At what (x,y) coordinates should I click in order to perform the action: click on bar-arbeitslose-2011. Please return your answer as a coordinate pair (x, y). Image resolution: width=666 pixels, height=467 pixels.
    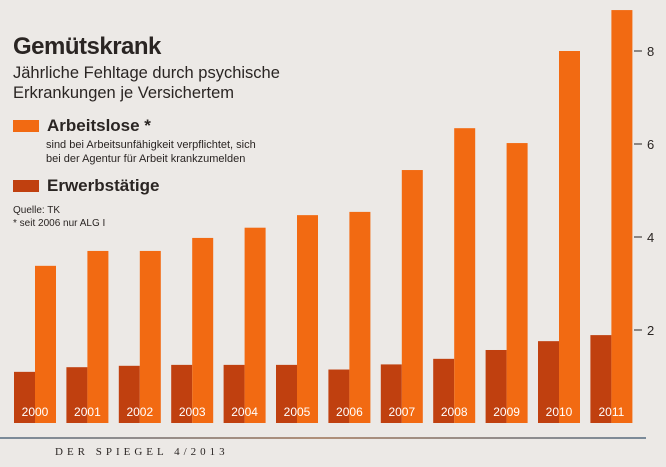
    Looking at the image, I should click on (622, 217).